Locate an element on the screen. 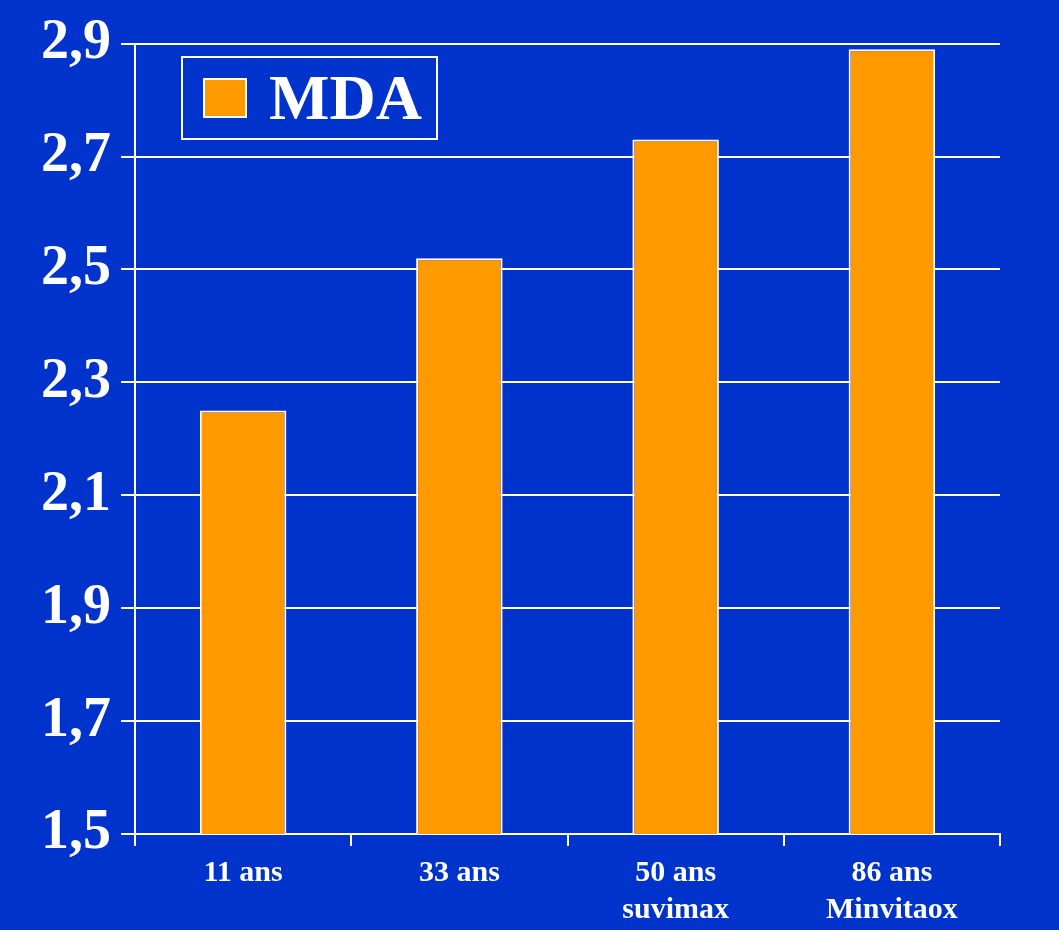 The height and width of the screenshot is (930, 1059). y-tick-label: 2,7 is located at coordinates (76, 151).